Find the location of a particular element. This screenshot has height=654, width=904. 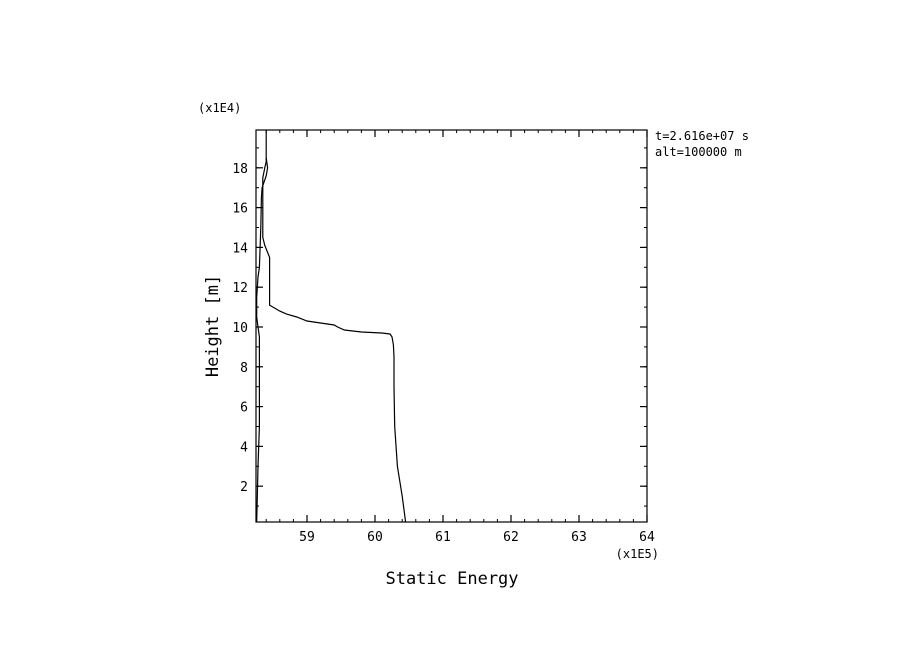

y-multiplier-label: (x1E4) is located at coordinates (219, 108).